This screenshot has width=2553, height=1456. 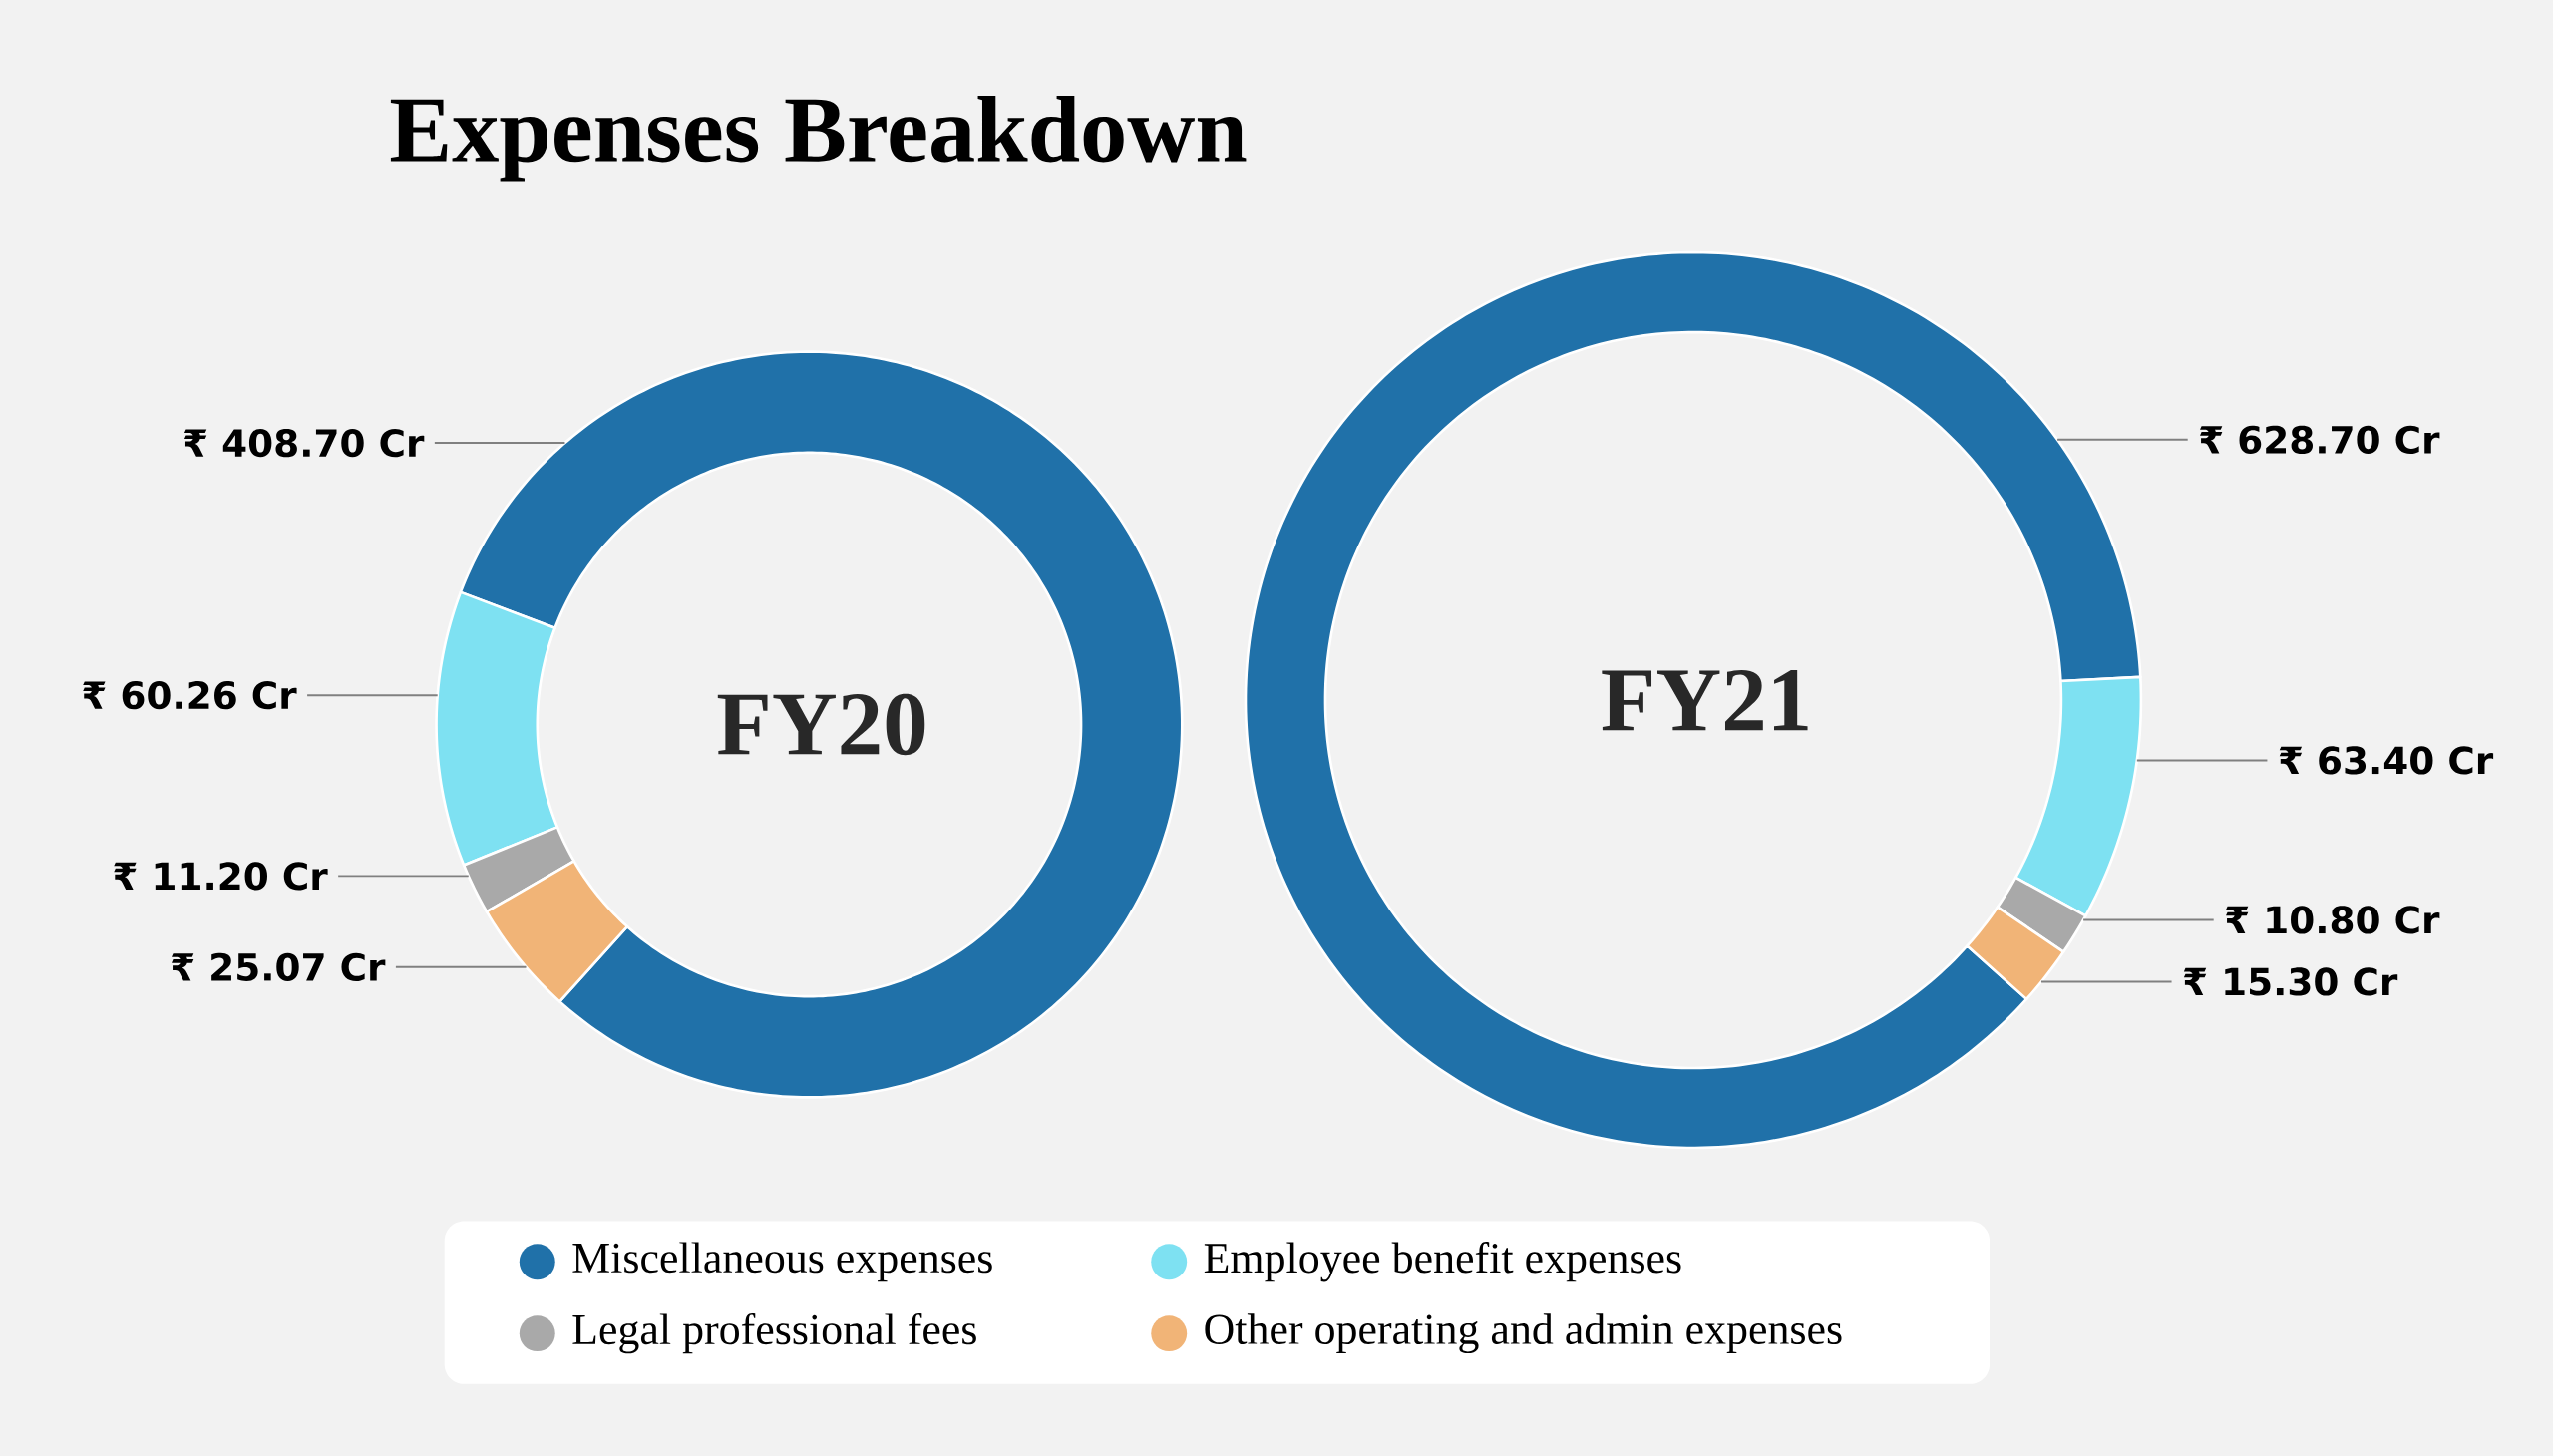 What do you see at coordinates (774, 1333) in the screenshot?
I see `legend-label: Legal professional fees` at bounding box center [774, 1333].